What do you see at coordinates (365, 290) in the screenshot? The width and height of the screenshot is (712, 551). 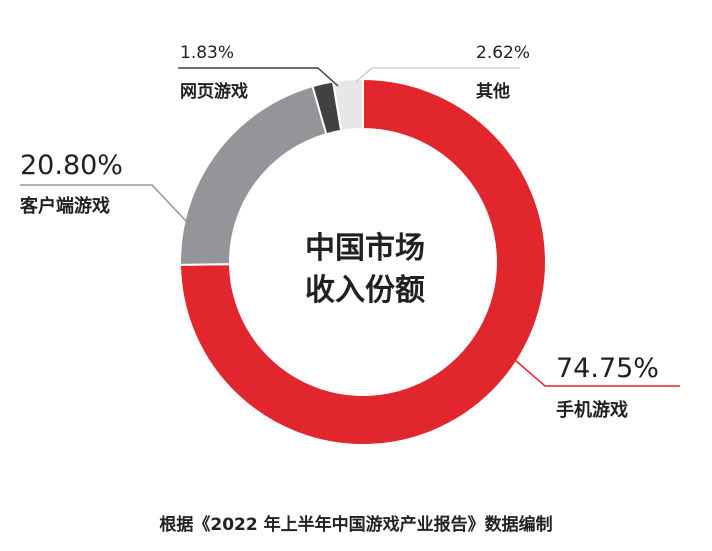 I see `center-title-line-2: 收入份额` at bounding box center [365, 290].